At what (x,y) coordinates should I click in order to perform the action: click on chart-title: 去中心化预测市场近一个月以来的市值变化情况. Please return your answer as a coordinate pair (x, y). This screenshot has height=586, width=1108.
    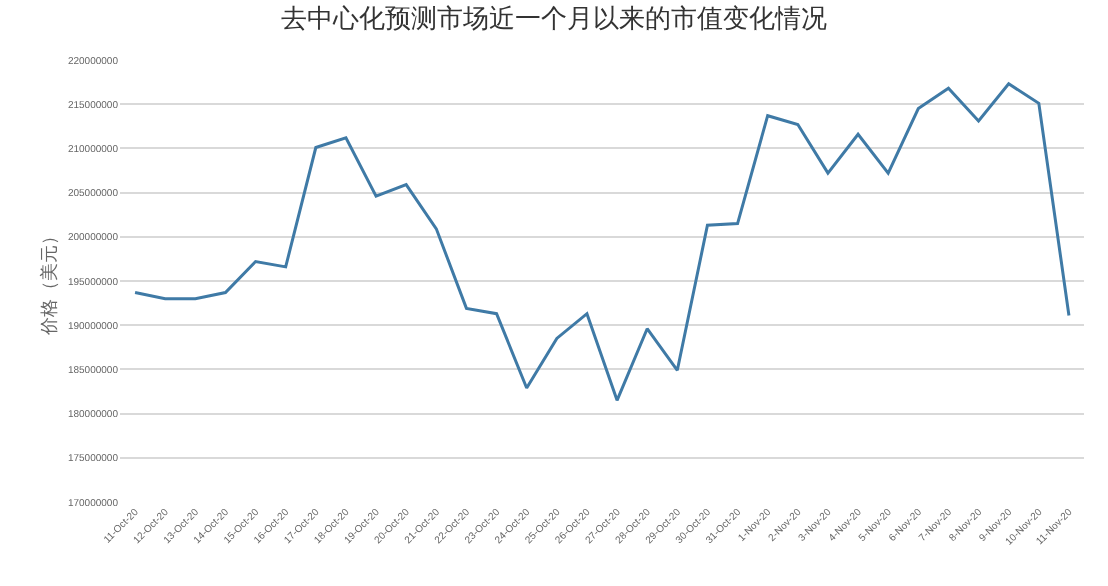
    Looking at the image, I should click on (554, 17).